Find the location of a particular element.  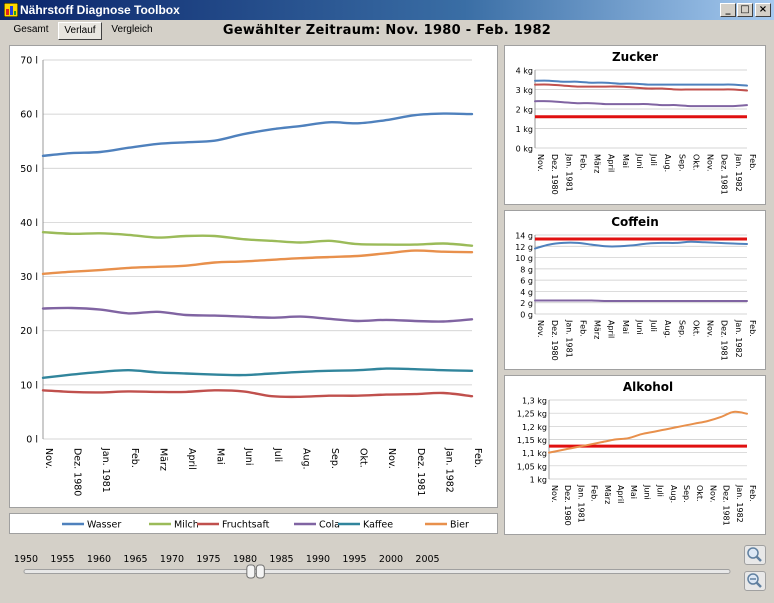

timeline-year-label: 1990 is located at coordinates (318, 559).